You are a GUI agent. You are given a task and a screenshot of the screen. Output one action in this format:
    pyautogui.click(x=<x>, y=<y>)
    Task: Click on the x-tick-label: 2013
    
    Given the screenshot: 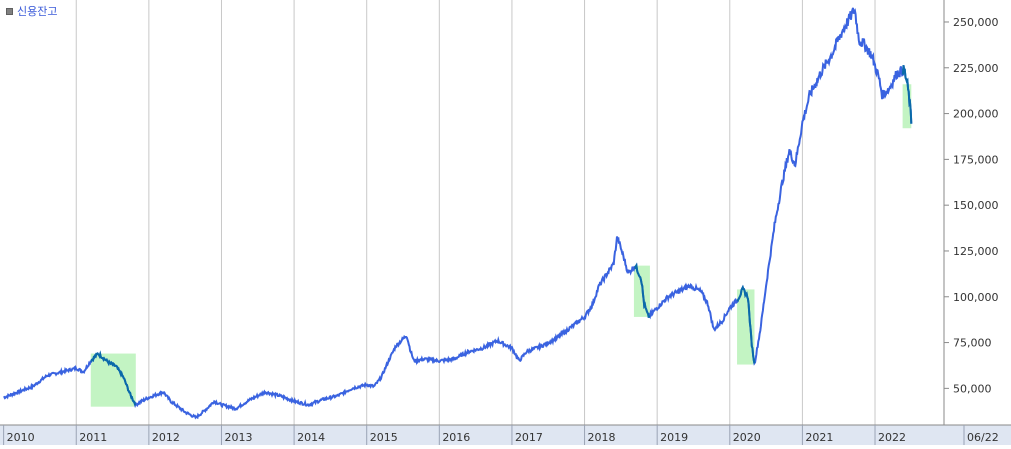 What is the action you would take?
    pyautogui.click(x=238, y=437)
    